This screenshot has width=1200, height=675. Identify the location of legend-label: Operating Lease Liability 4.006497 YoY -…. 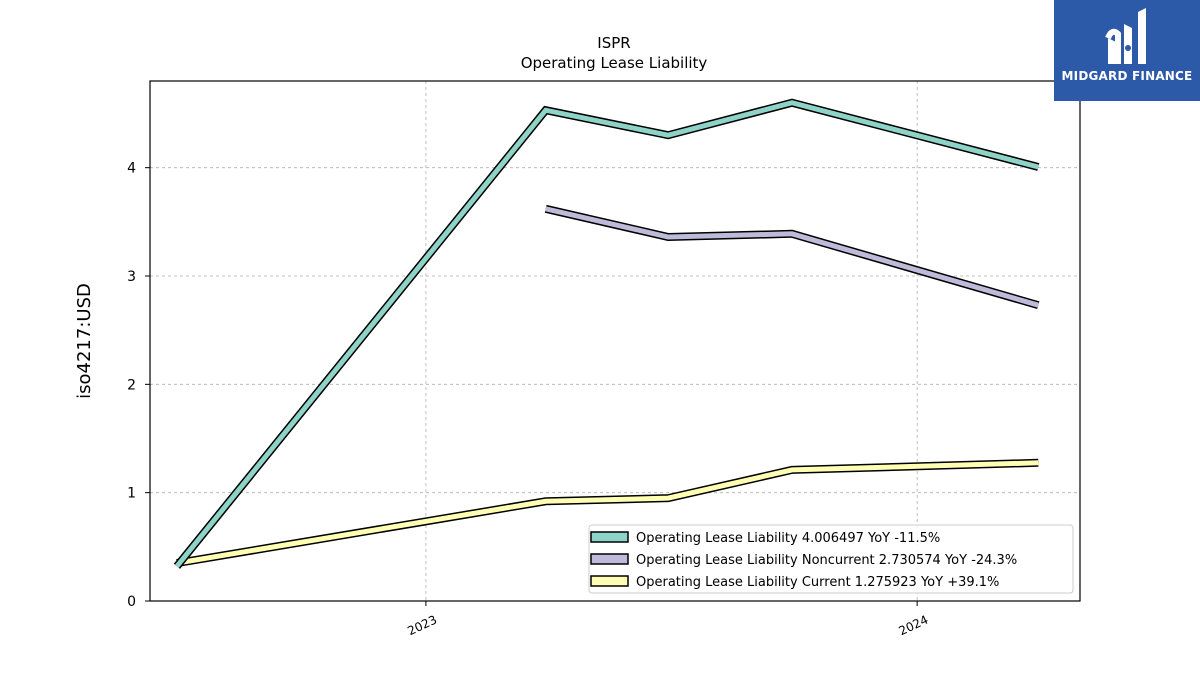
(788, 538).